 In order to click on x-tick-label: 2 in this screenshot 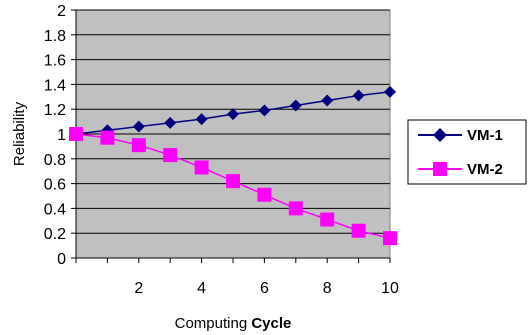, I will do `click(138, 288)`.